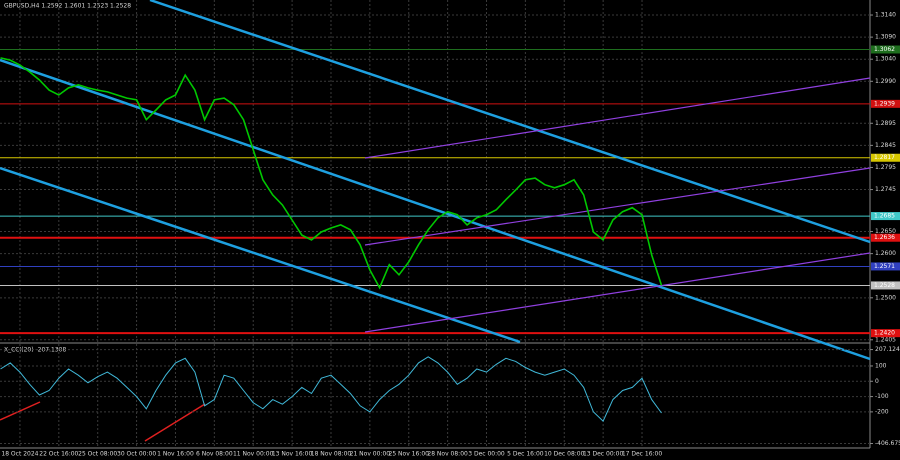  Describe the element at coordinates (885, 297) in the screenshot. I see `y-tick-label: 1.2500` at that location.